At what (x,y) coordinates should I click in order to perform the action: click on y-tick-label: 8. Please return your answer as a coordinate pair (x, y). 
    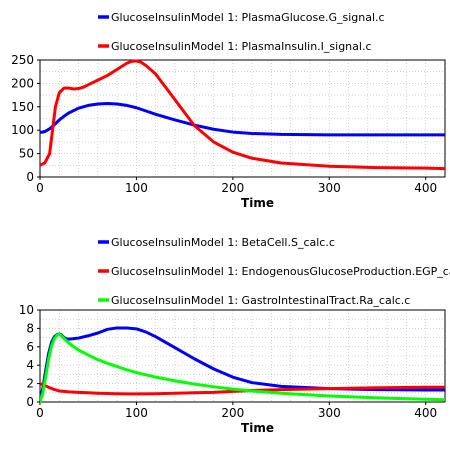
    Looking at the image, I should click on (30, 328).